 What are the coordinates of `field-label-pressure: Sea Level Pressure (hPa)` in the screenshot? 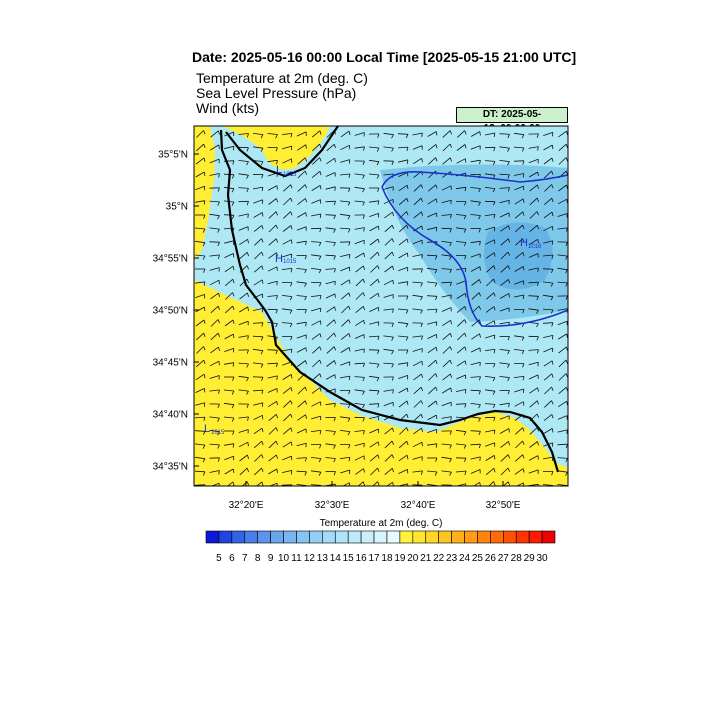 It's located at (276, 93).